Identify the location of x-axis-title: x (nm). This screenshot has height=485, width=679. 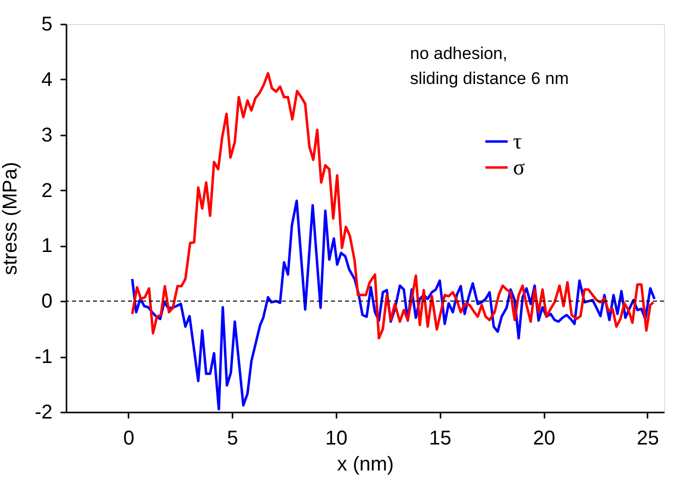
(365, 465).